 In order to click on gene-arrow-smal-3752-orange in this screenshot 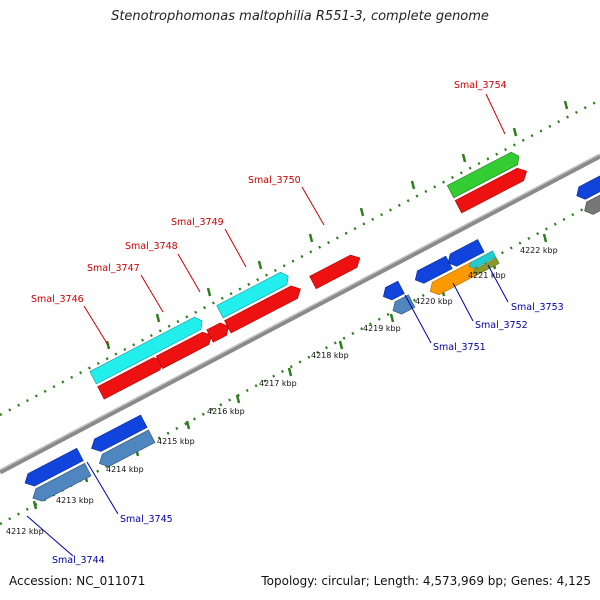, I will do `click(453, 279)`.